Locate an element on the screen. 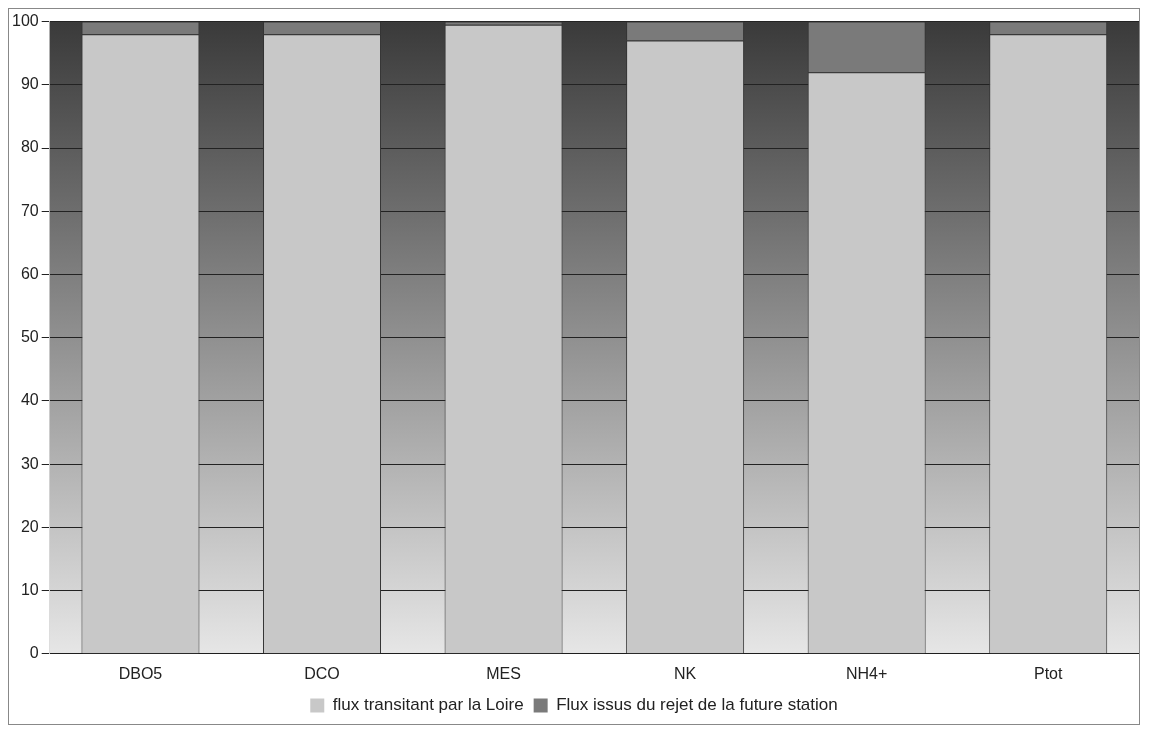 The height and width of the screenshot is (739, 1162). legend-label: flux transitant par la Loire is located at coordinates (428, 705).